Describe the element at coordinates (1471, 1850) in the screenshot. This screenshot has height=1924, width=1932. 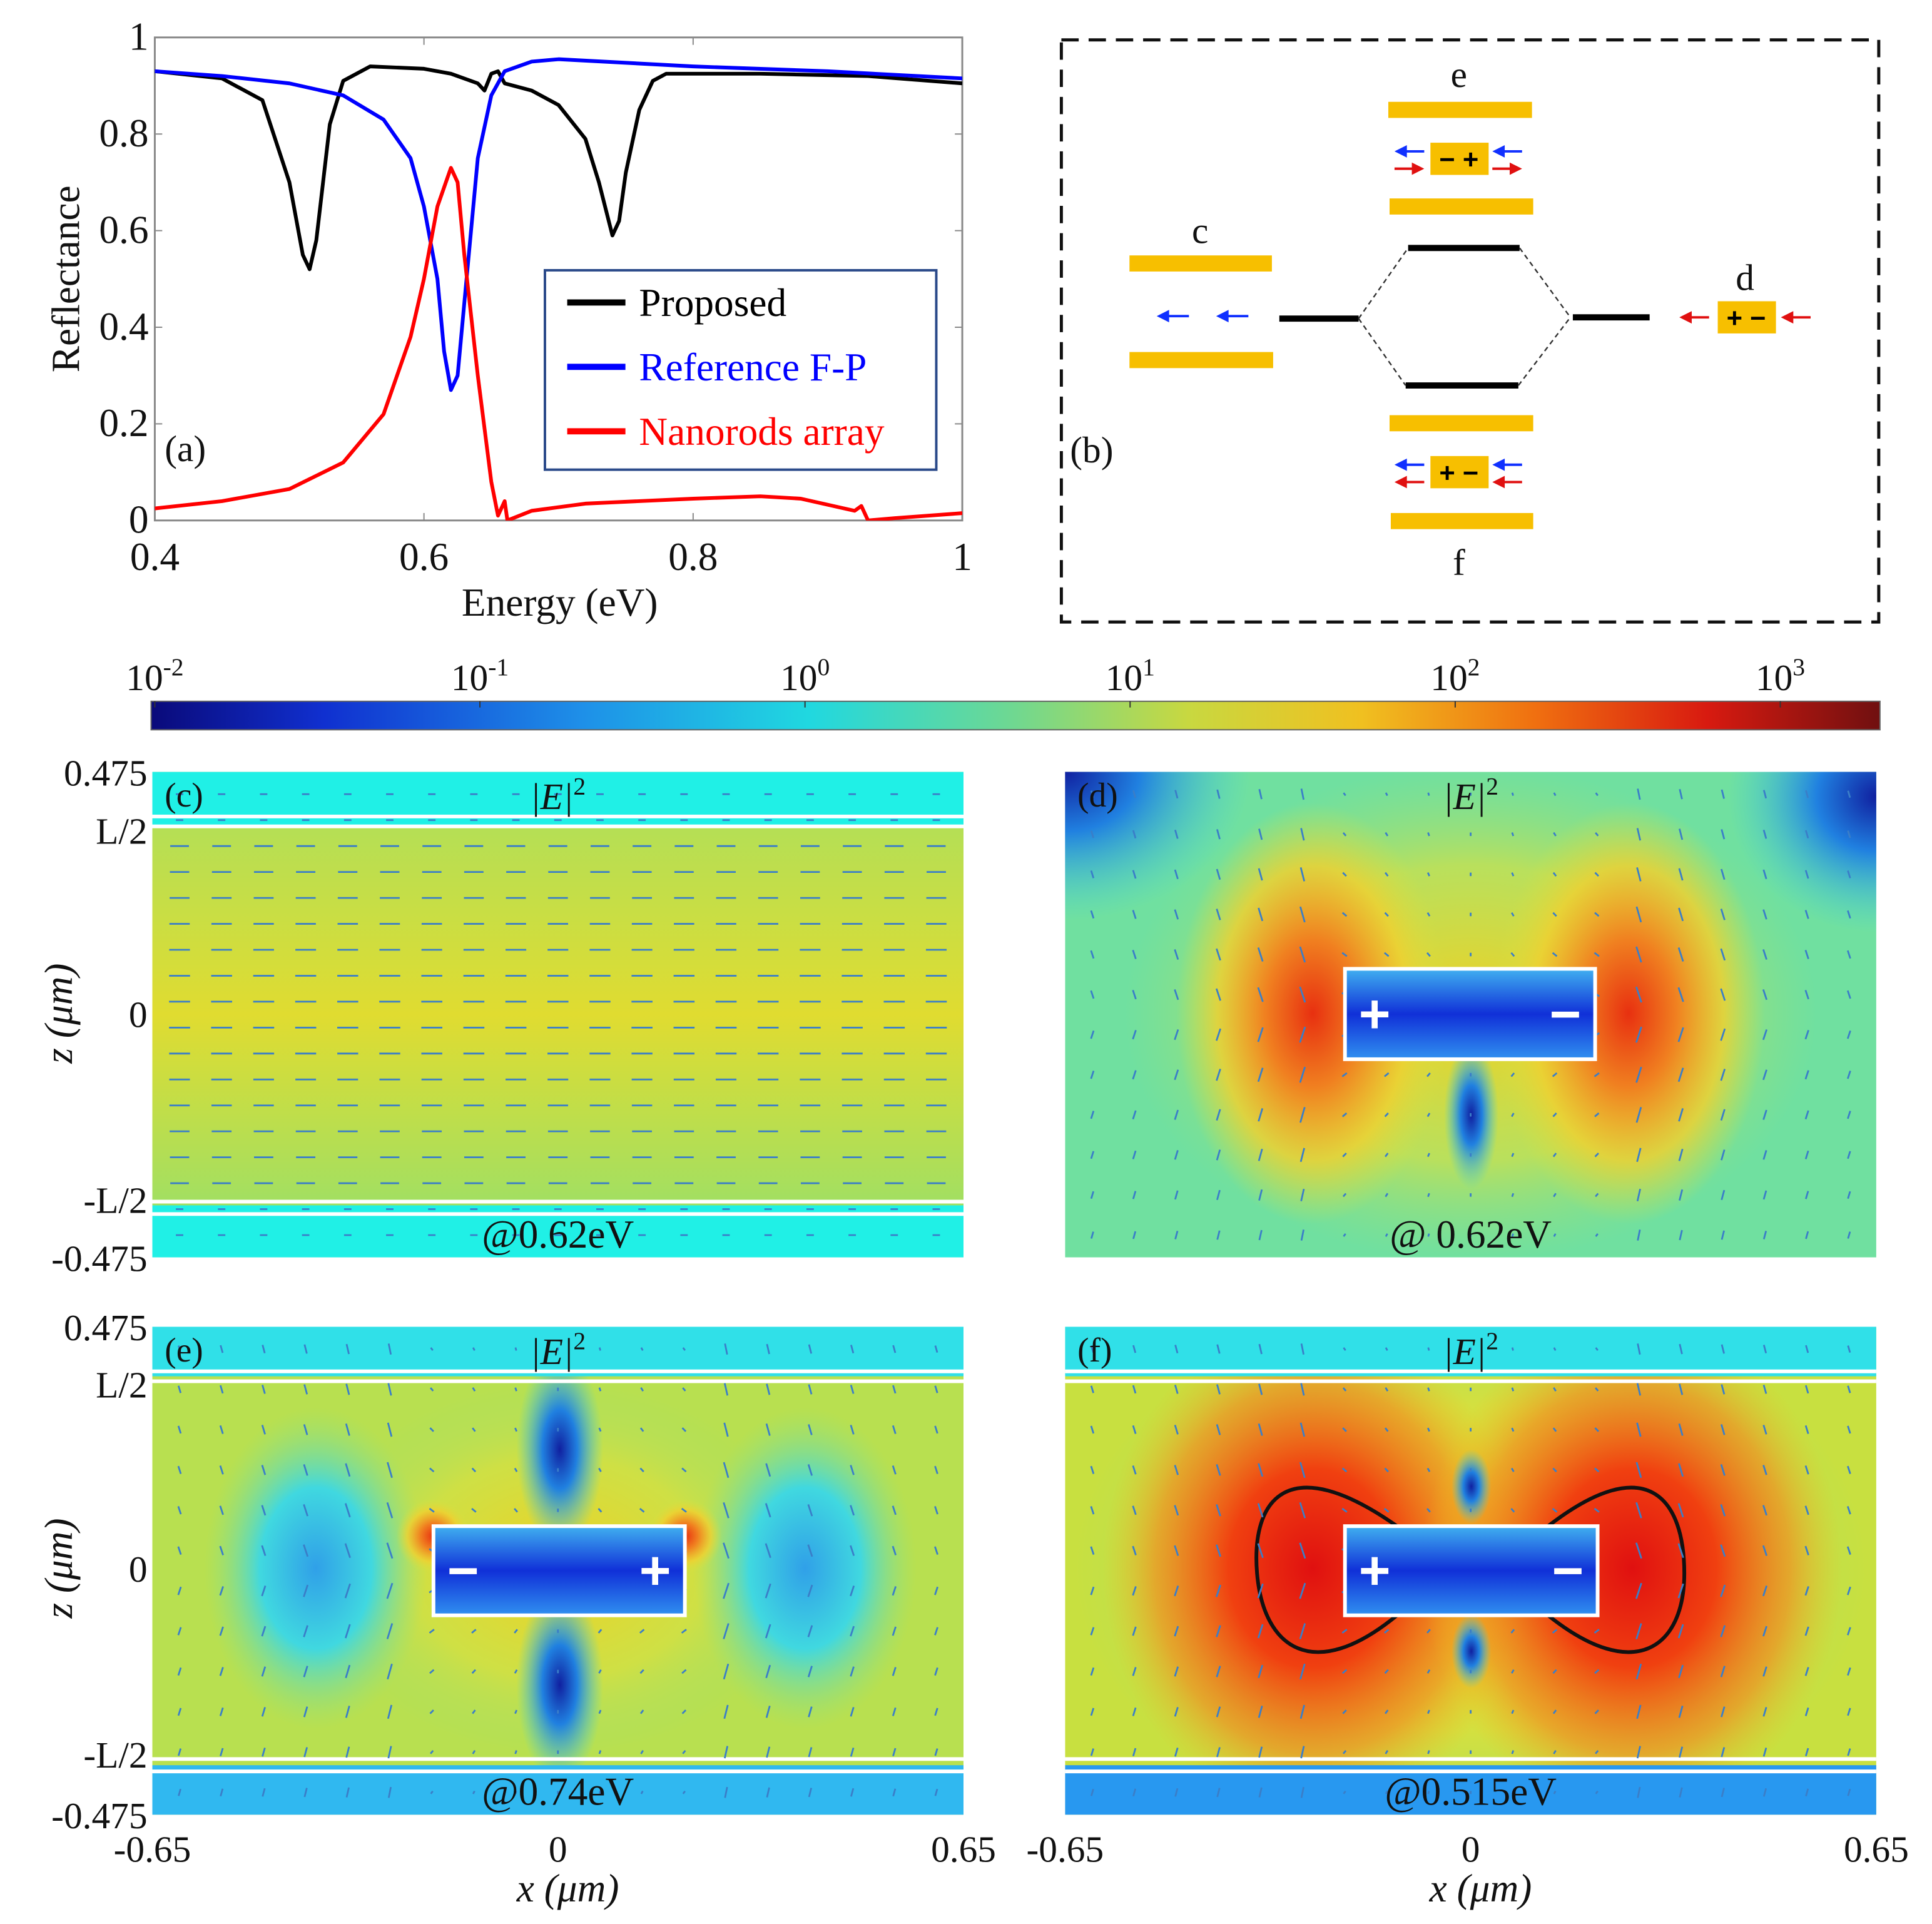
I see `x-tick-label: 0` at that location.